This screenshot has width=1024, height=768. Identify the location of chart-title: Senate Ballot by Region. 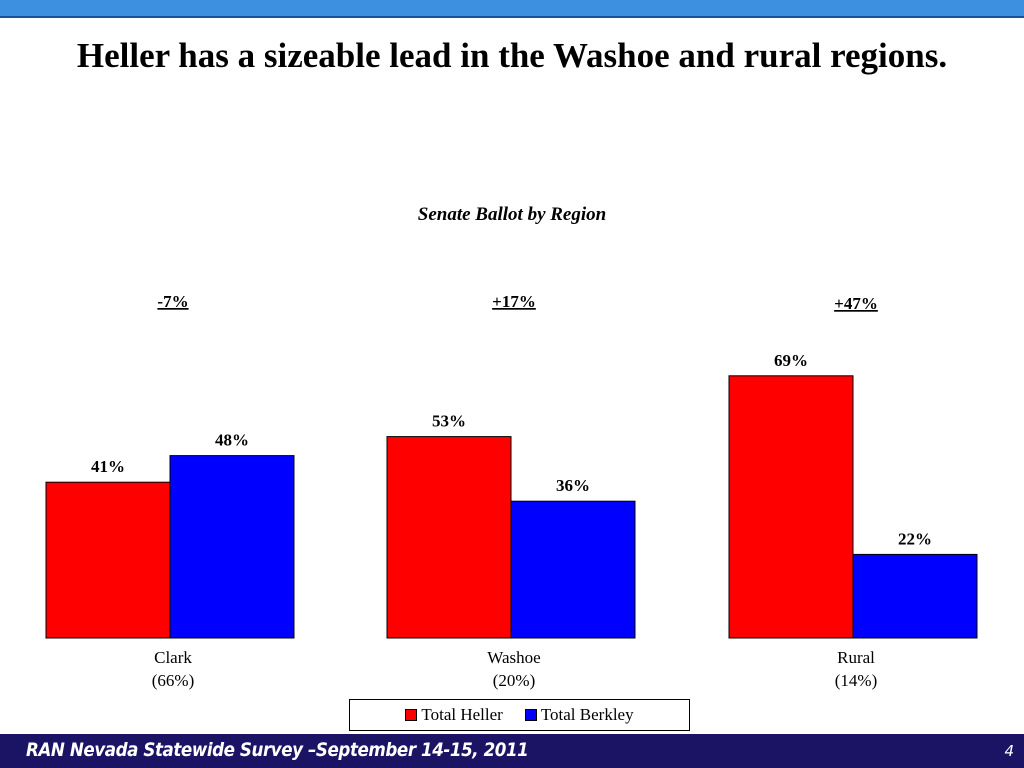
(512, 214).